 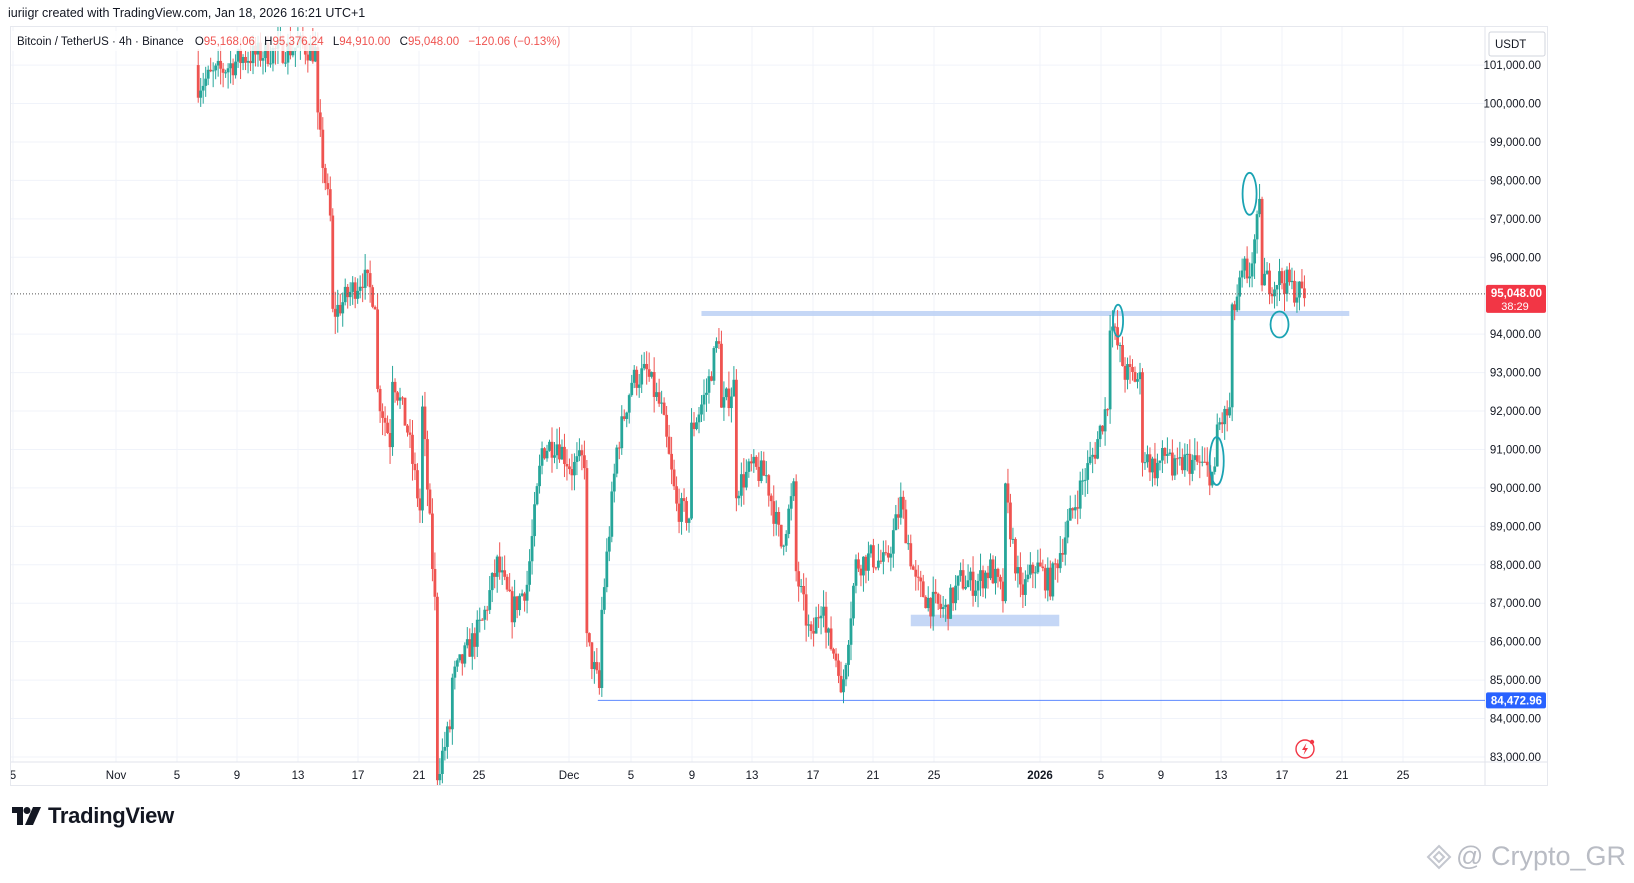 I want to click on date-tick-label: 17, so click(x=358, y=776).